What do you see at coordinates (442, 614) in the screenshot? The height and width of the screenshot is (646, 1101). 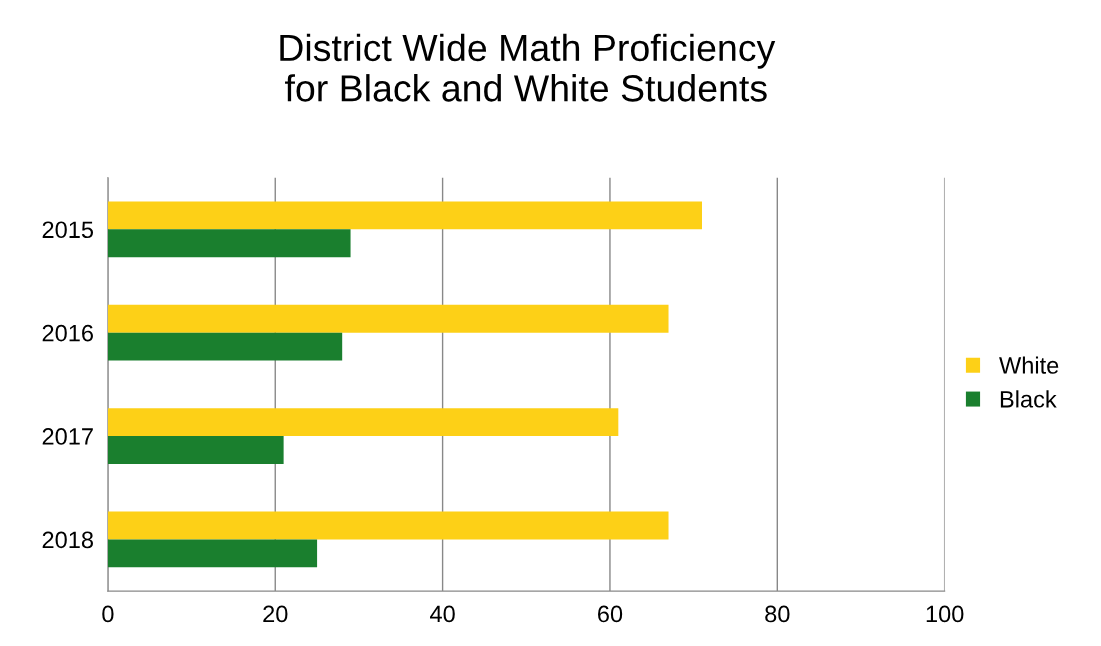 I see `x-tick-label: 40` at bounding box center [442, 614].